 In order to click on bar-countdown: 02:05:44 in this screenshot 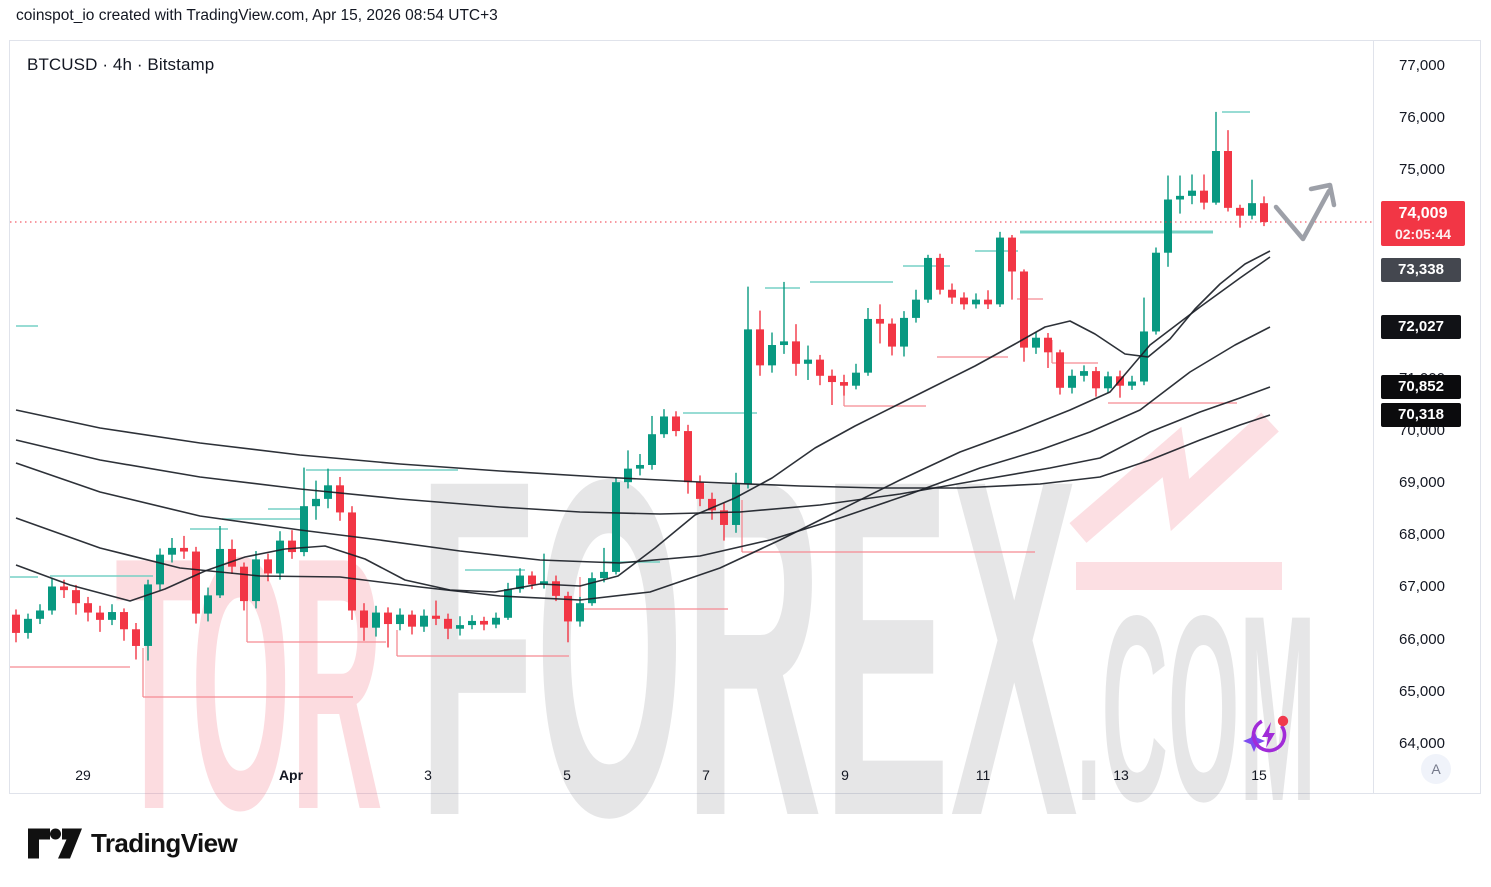, I will do `click(1423, 234)`.